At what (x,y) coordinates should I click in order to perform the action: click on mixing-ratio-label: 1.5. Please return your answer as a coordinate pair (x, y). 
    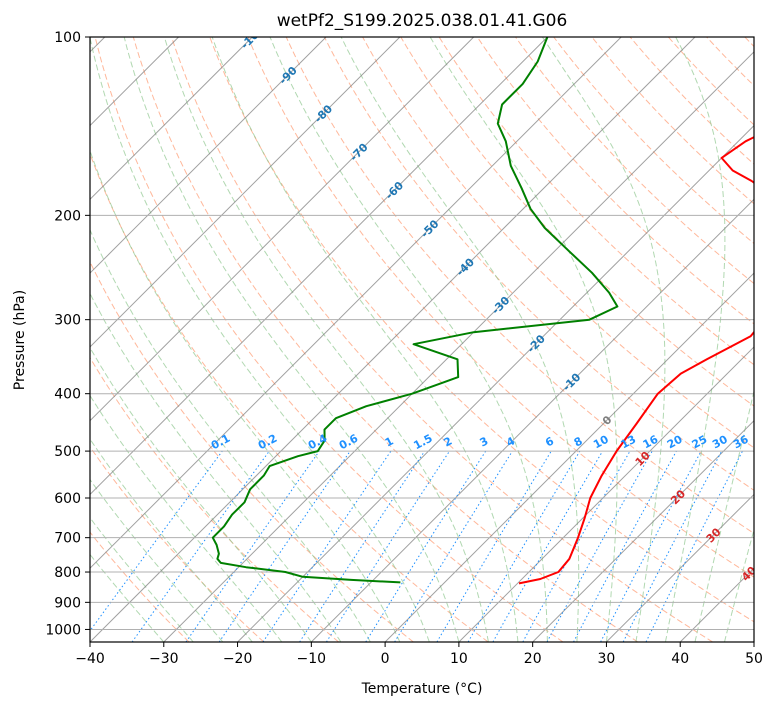
    Looking at the image, I should click on (422, 442).